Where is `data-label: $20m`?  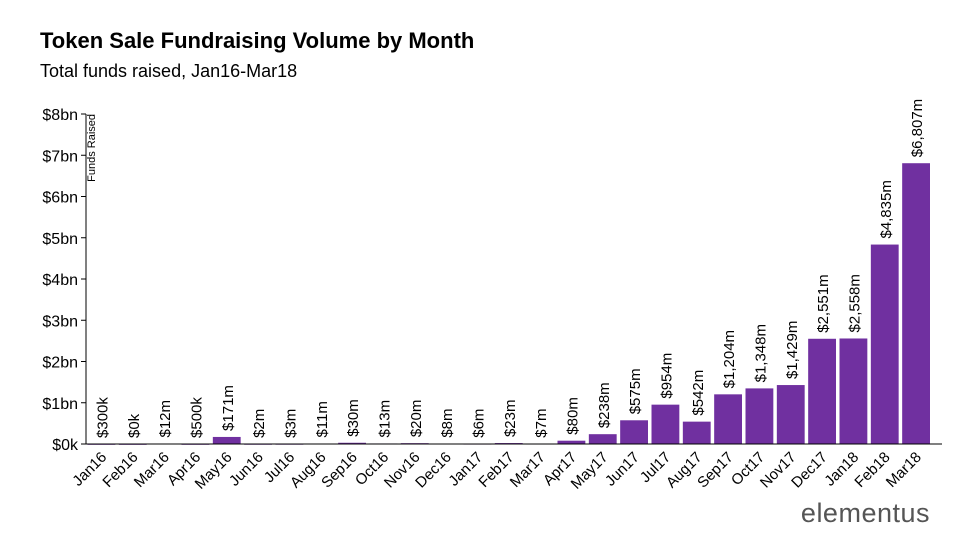
data-label: $20m is located at coordinates (416, 419).